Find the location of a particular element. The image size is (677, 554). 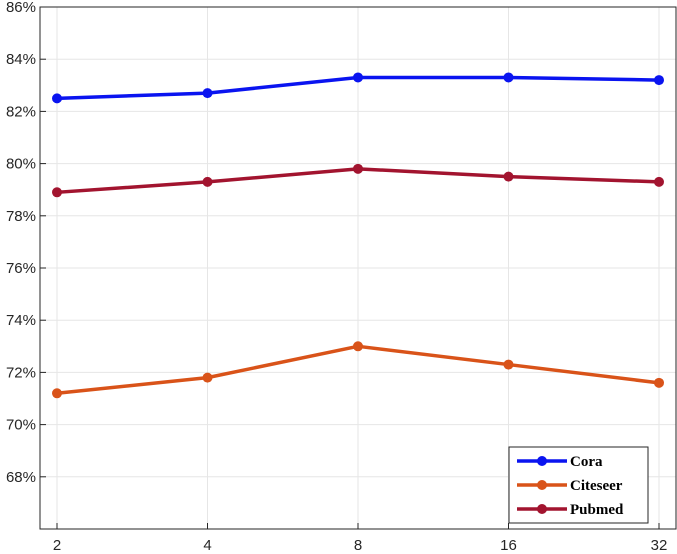

x-axis-ticks: 2 4 8 16 32 is located at coordinates (360, 538).